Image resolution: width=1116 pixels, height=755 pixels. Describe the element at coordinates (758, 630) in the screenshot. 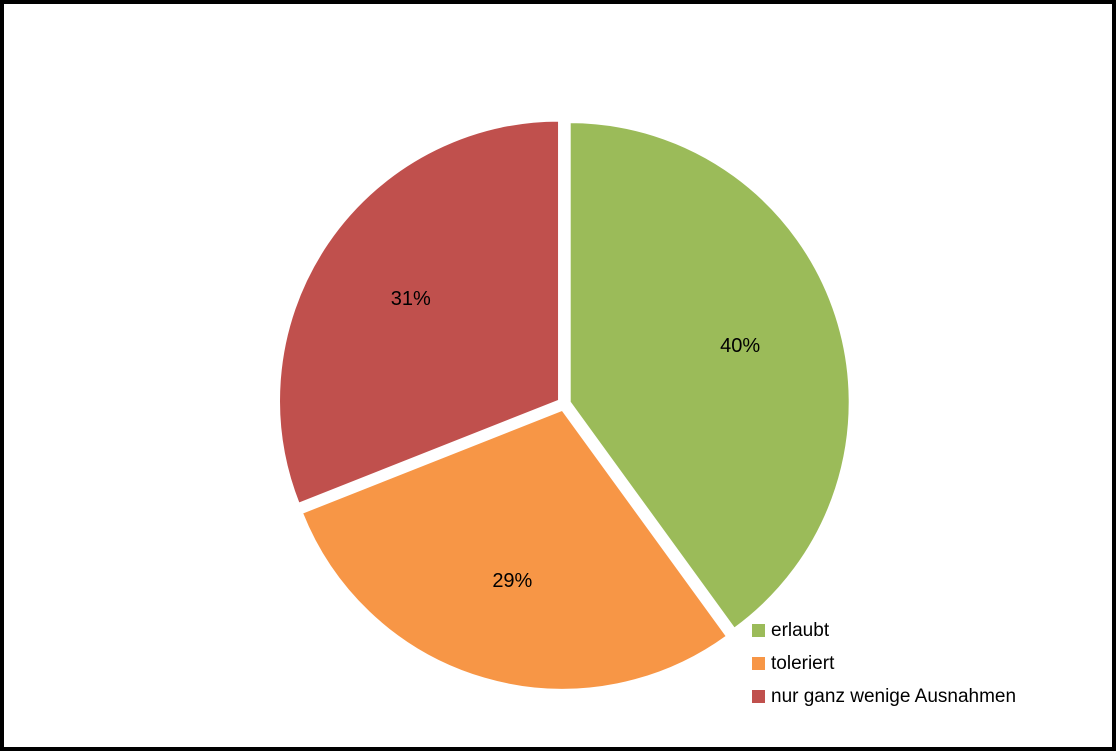

I see `legend-swatch-erlaubt` at that location.